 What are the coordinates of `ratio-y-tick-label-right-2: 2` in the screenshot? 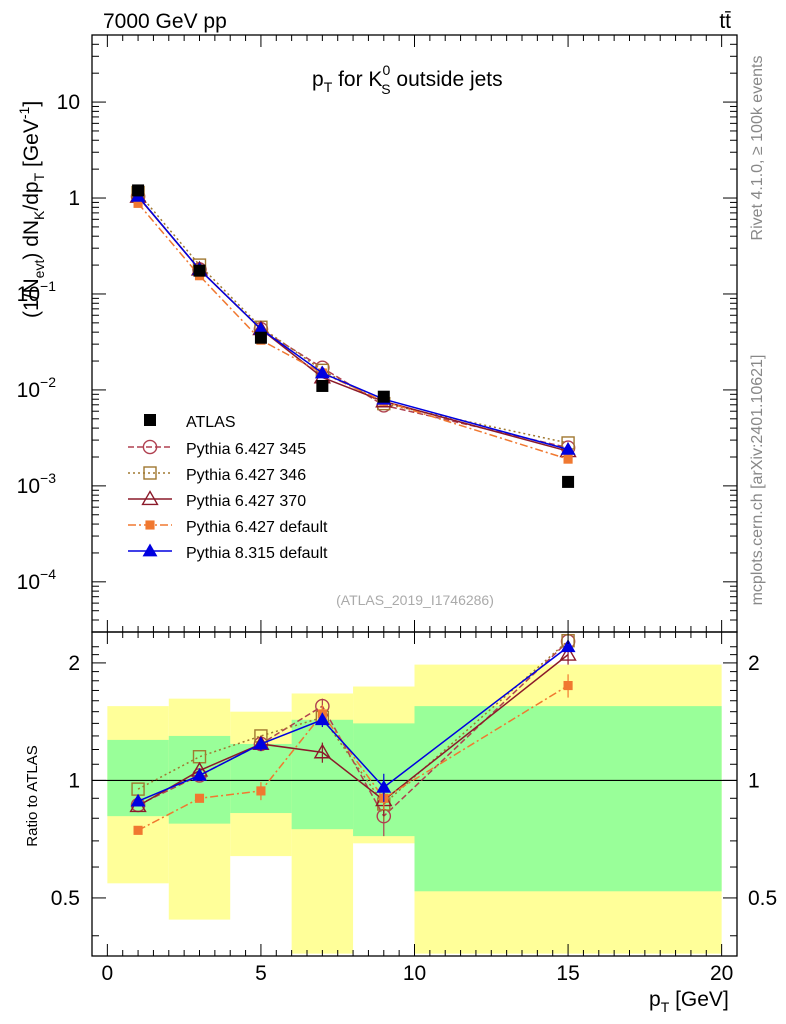 It's located at (754, 663).